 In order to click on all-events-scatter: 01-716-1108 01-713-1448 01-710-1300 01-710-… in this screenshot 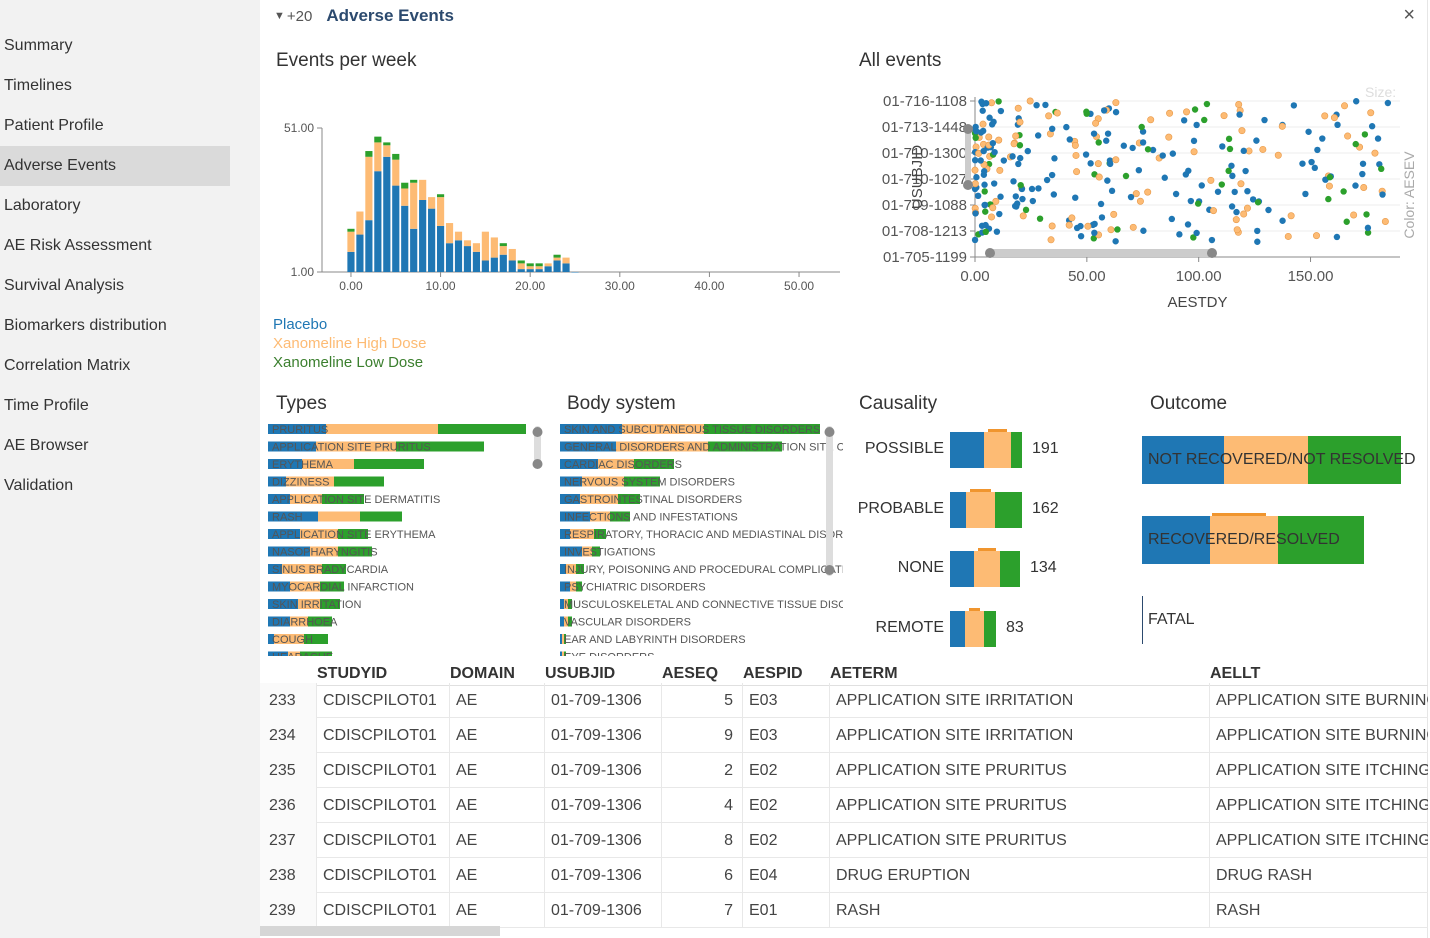, I will do `click(1135, 200)`.